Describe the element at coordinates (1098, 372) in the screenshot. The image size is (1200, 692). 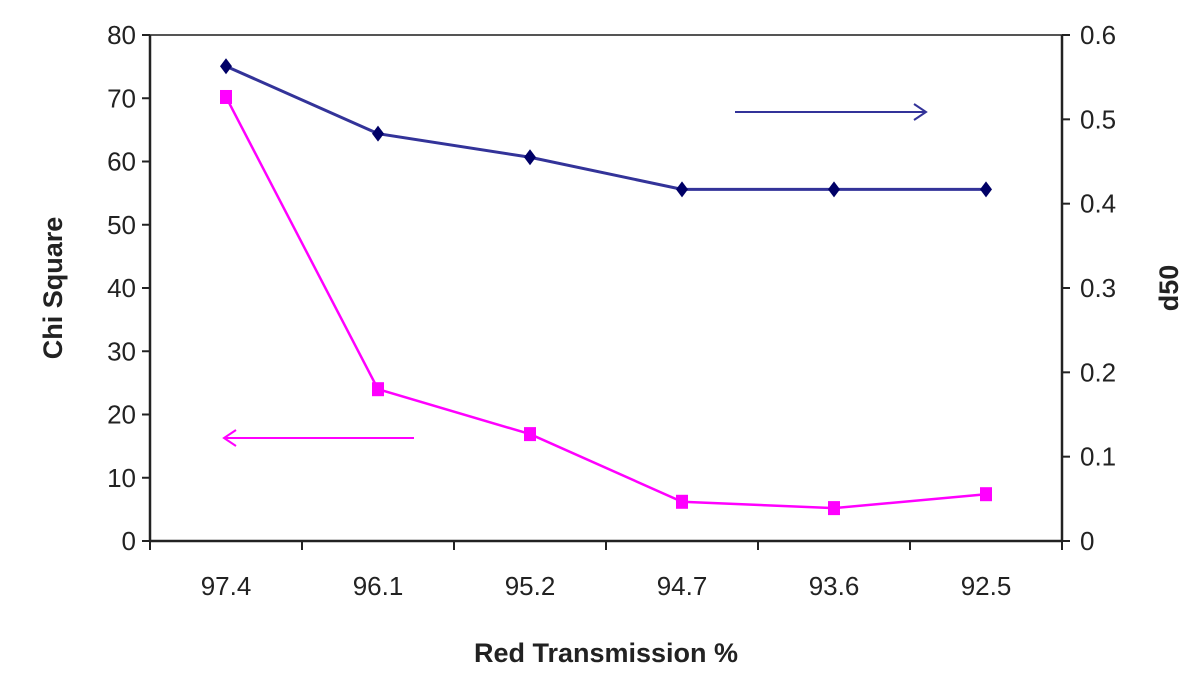
I see `y2-tick-label: 0.2` at that location.